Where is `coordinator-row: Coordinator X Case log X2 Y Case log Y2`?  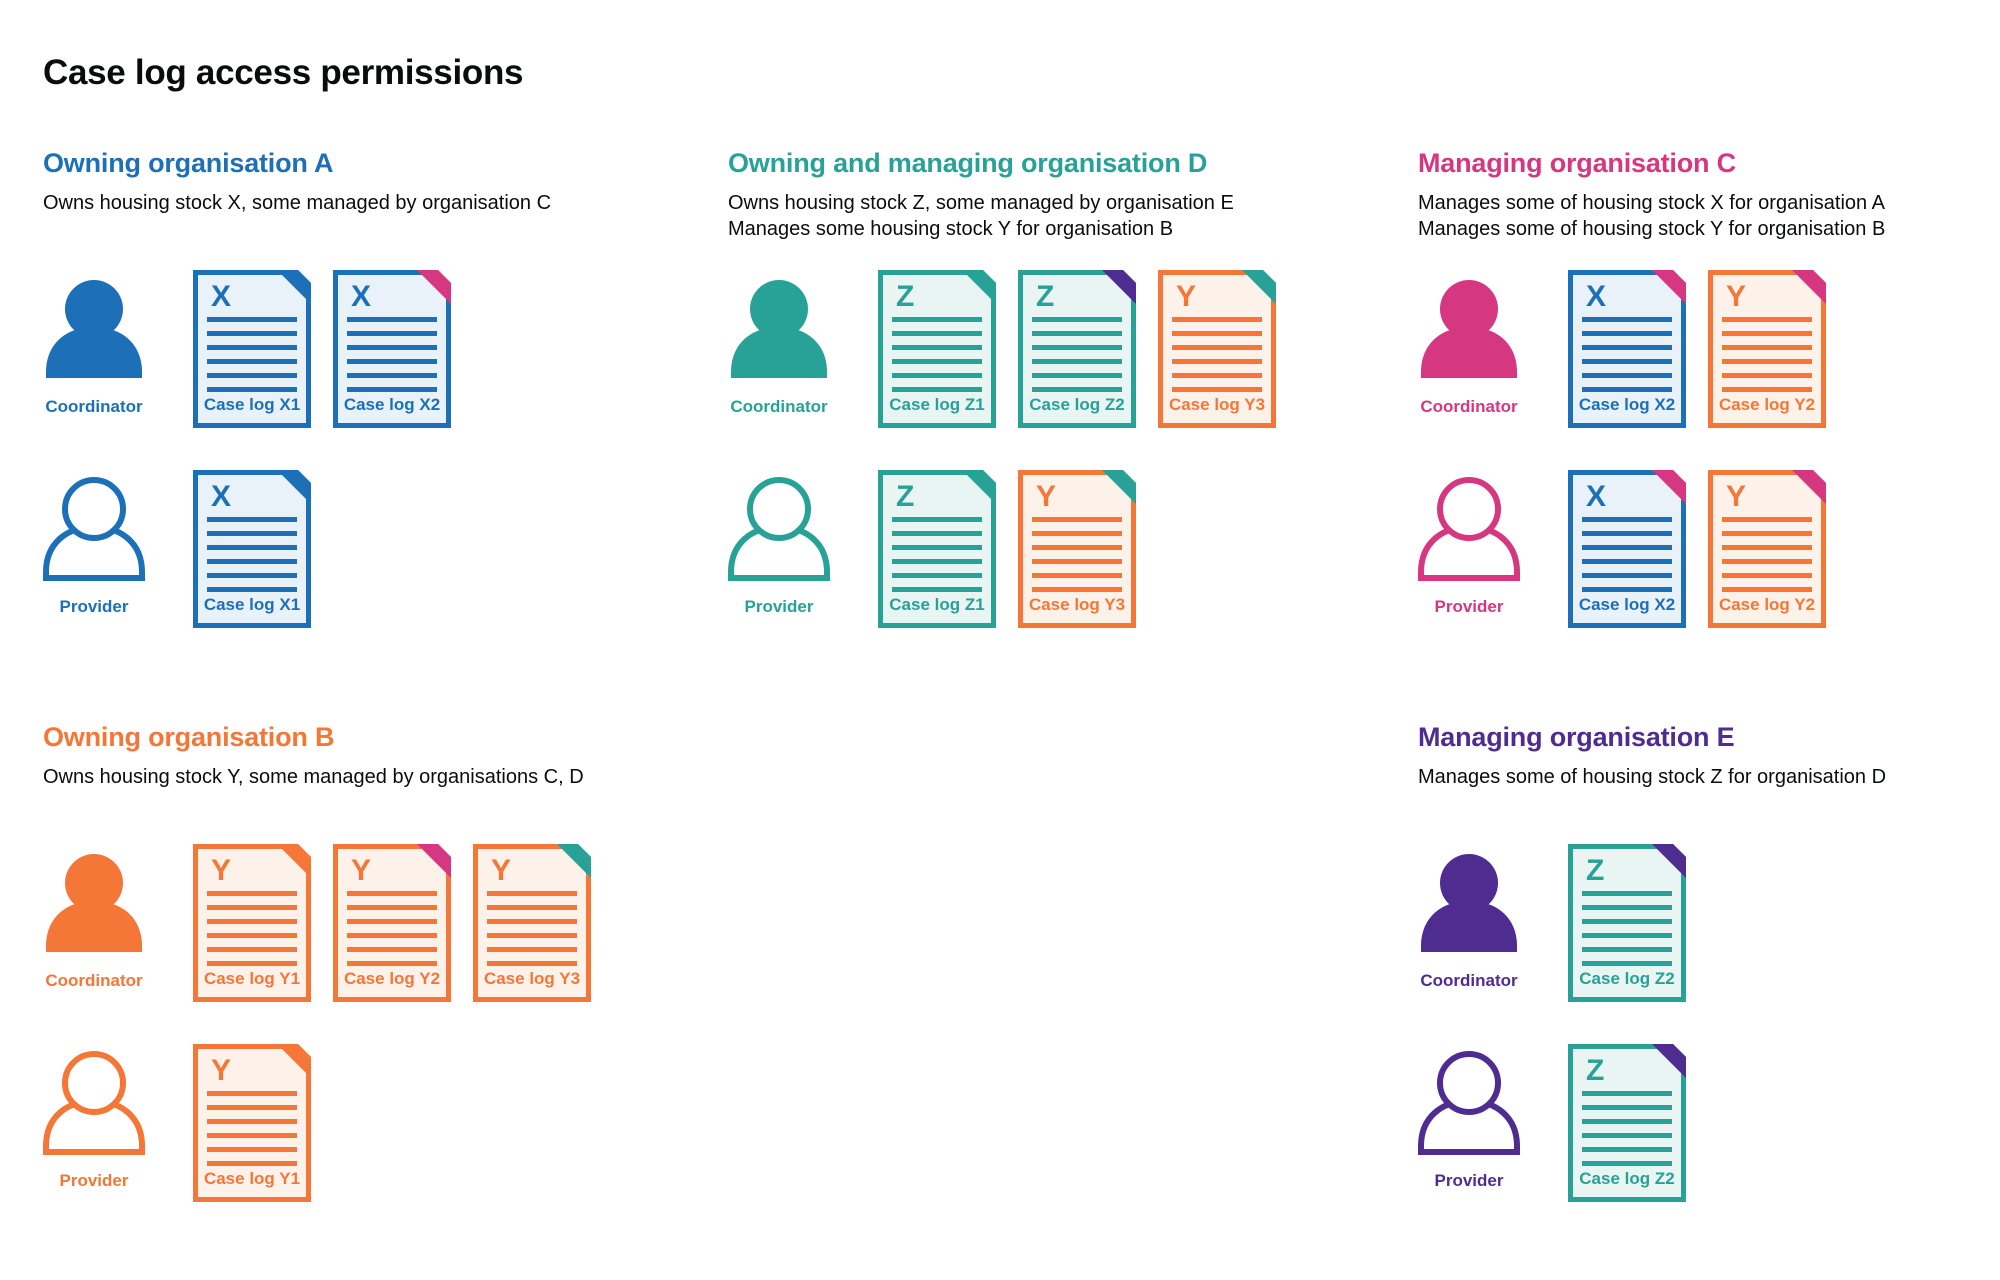 coordinator-row: Coordinator X Case log X2 Y Case log Y2 is located at coordinates (1709, 355).